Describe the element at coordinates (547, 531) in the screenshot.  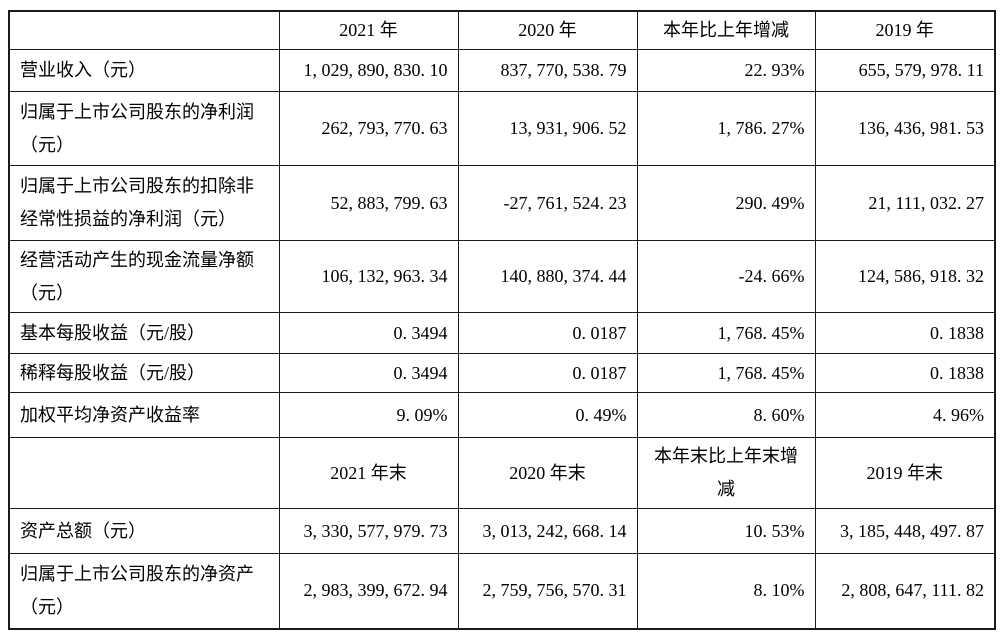
I see `value-2020-cell: 3, 013, 242, 668. 14` at that location.